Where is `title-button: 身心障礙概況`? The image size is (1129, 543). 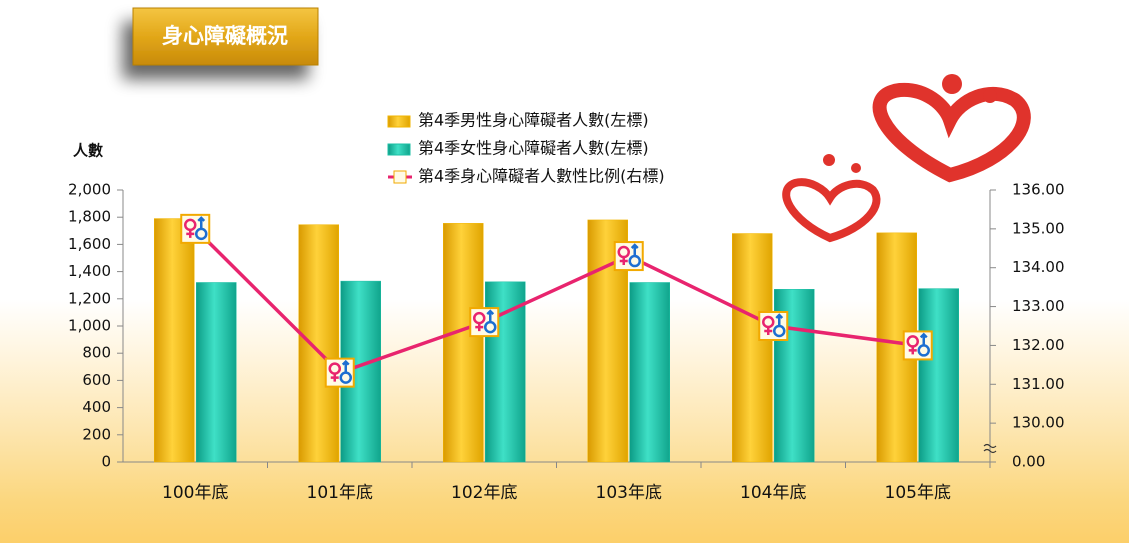 title-button: 身心障礙概況 is located at coordinates (225, 36).